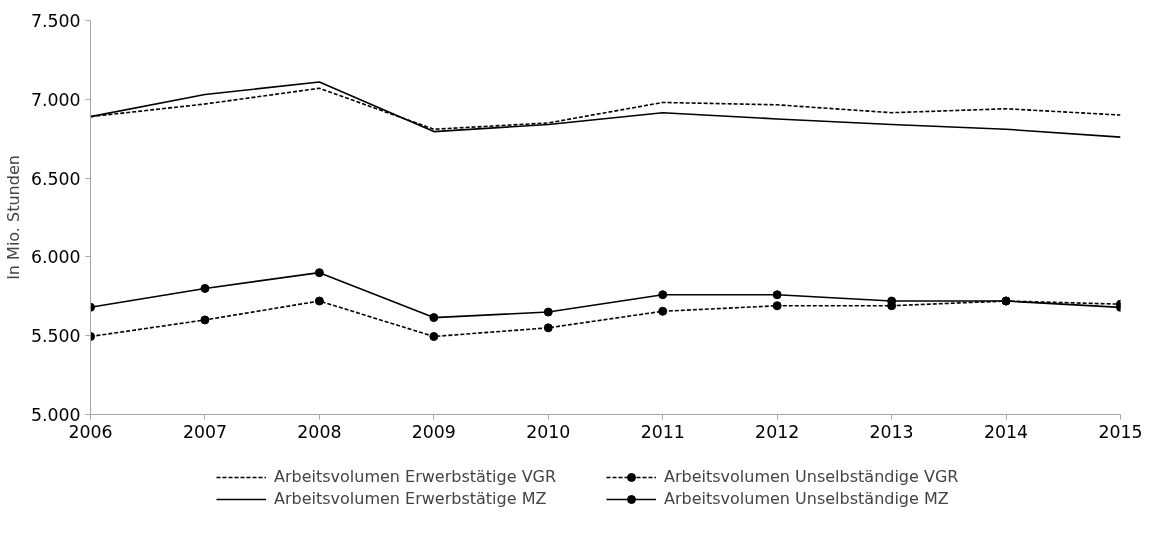 The width and height of the screenshot is (1166, 554). Describe the element at coordinates (55, 178) in the screenshot. I see `y-tick-label: 6.500` at that location.